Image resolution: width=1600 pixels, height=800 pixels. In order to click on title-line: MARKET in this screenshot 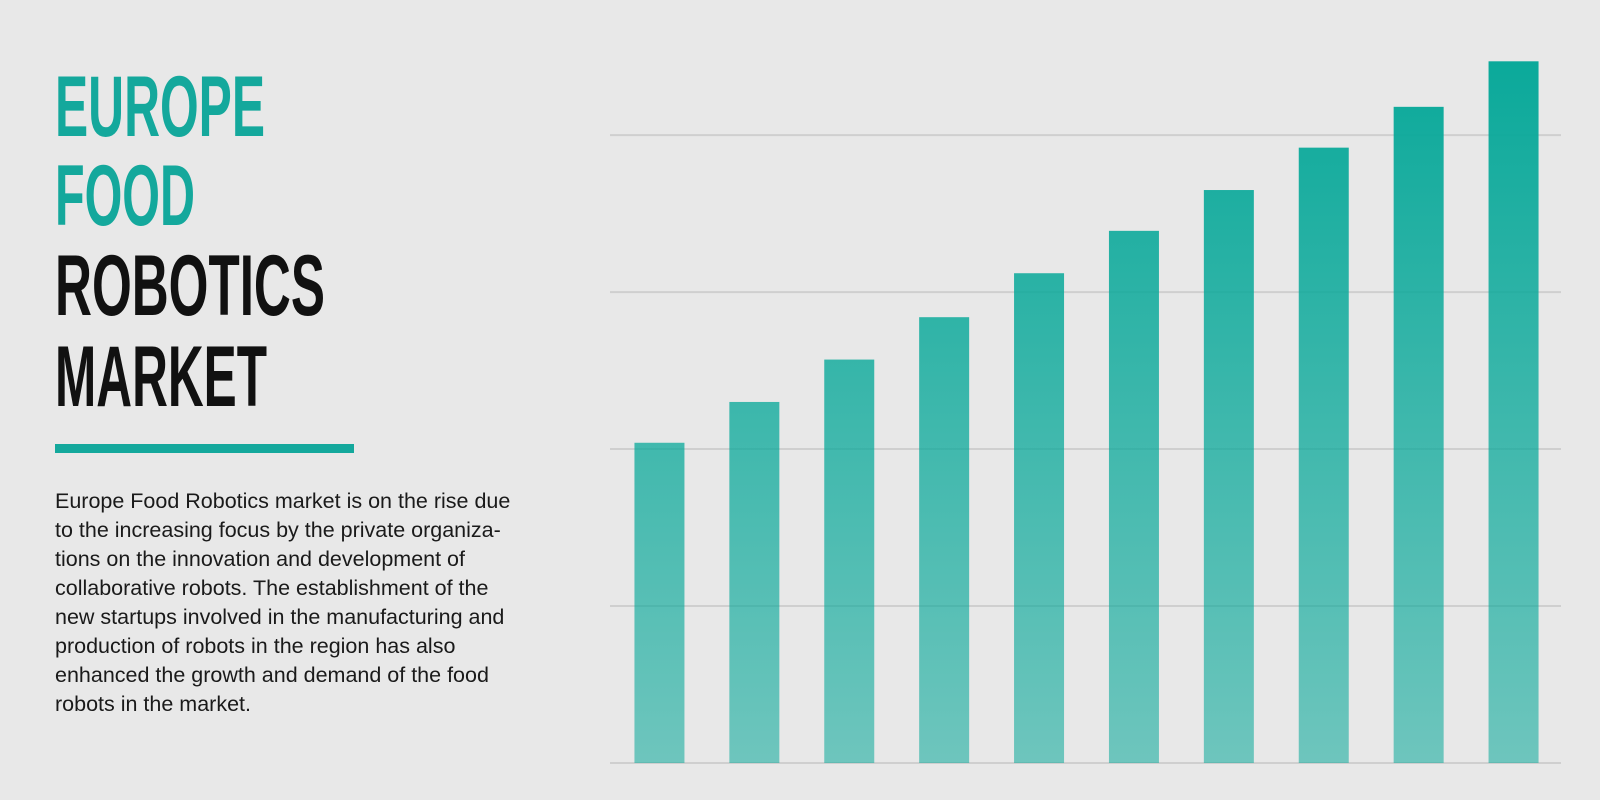, I will do `click(161, 377)`.